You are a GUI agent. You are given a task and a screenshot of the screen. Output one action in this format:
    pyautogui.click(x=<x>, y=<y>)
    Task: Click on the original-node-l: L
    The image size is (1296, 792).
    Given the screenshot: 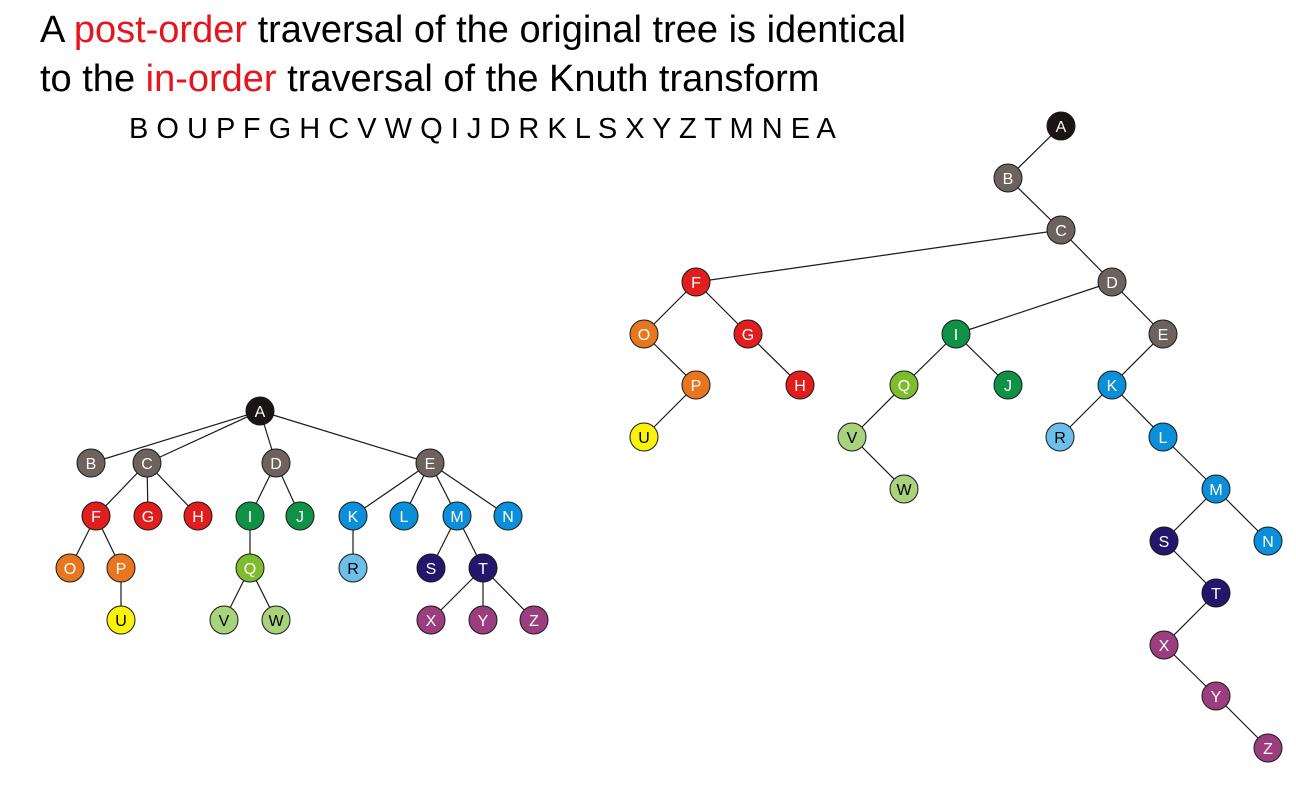 What is the action you would take?
    pyautogui.click(x=404, y=516)
    